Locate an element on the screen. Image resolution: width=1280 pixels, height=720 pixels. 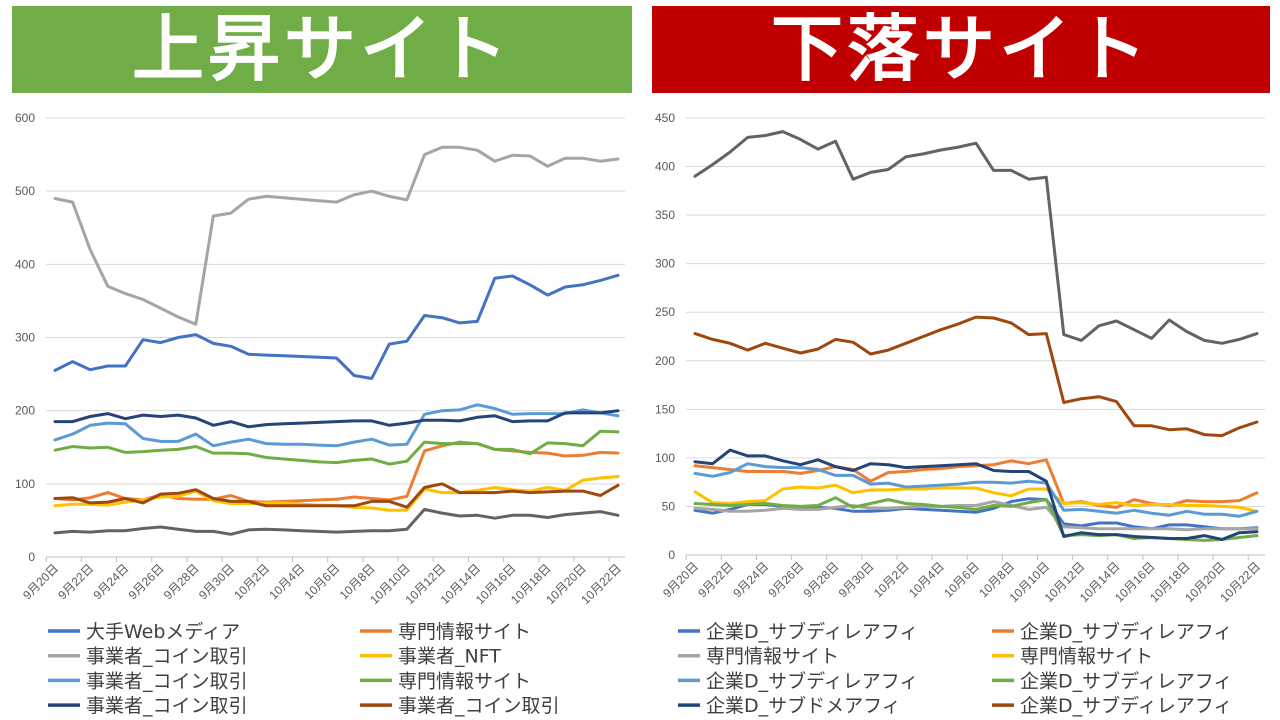
legend-label: 企業D_サブドメアフィ is located at coordinates (803, 705).